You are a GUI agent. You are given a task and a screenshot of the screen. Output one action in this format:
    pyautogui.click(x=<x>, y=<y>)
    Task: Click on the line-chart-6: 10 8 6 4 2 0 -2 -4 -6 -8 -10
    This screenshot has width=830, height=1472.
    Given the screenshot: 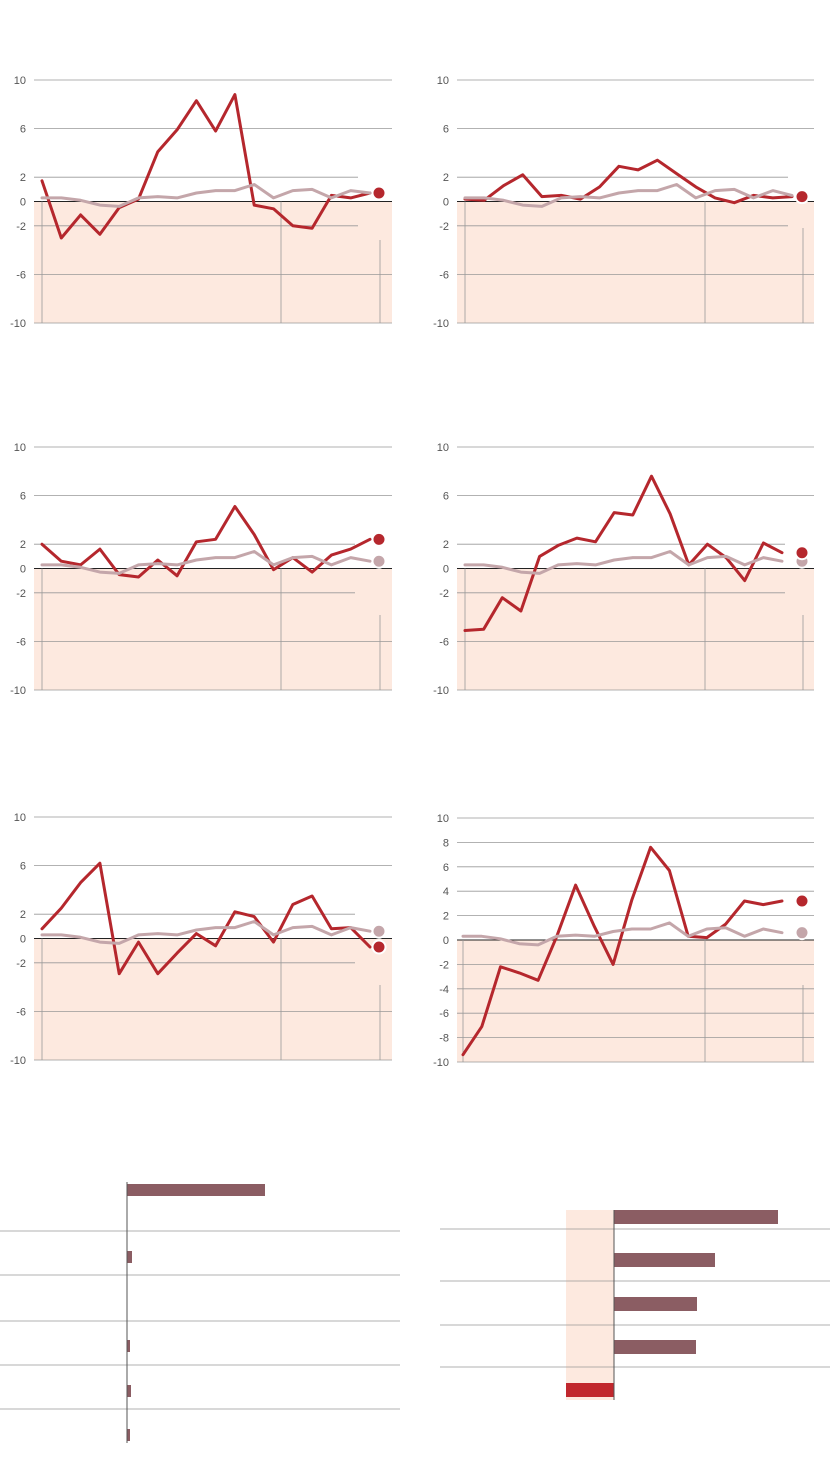 What is the action you would take?
    pyautogui.click(x=623, y=941)
    